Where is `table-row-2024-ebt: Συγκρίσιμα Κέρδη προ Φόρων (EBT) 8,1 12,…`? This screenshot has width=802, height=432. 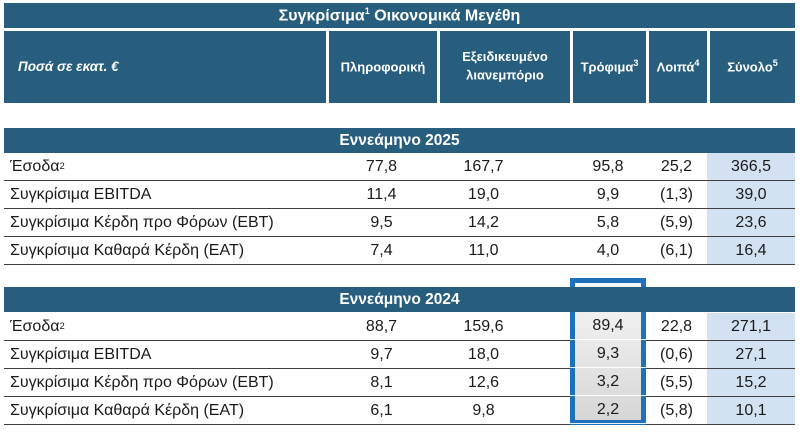
table-row-2024-ebt: Συγκρίσιμα Κέρδη προ Φόρων (EBT) 8,1 12,… is located at coordinates (399, 383).